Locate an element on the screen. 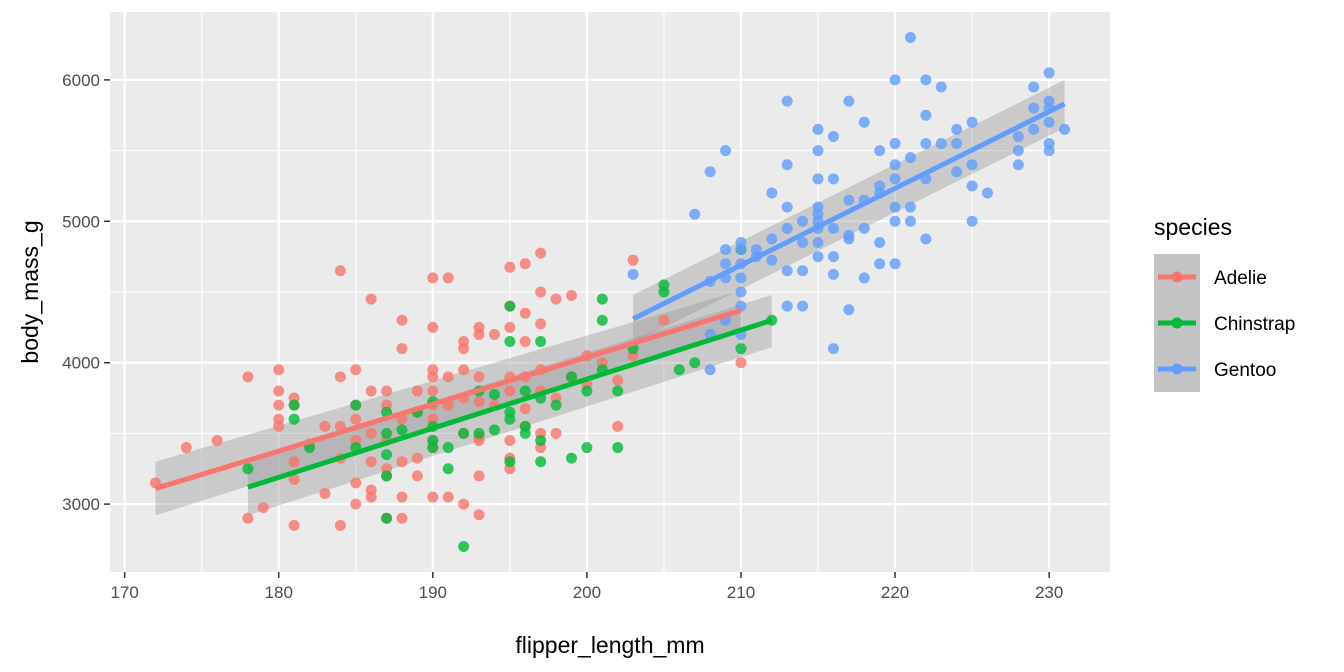  x-tick-label: 180 is located at coordinates (279, 592).